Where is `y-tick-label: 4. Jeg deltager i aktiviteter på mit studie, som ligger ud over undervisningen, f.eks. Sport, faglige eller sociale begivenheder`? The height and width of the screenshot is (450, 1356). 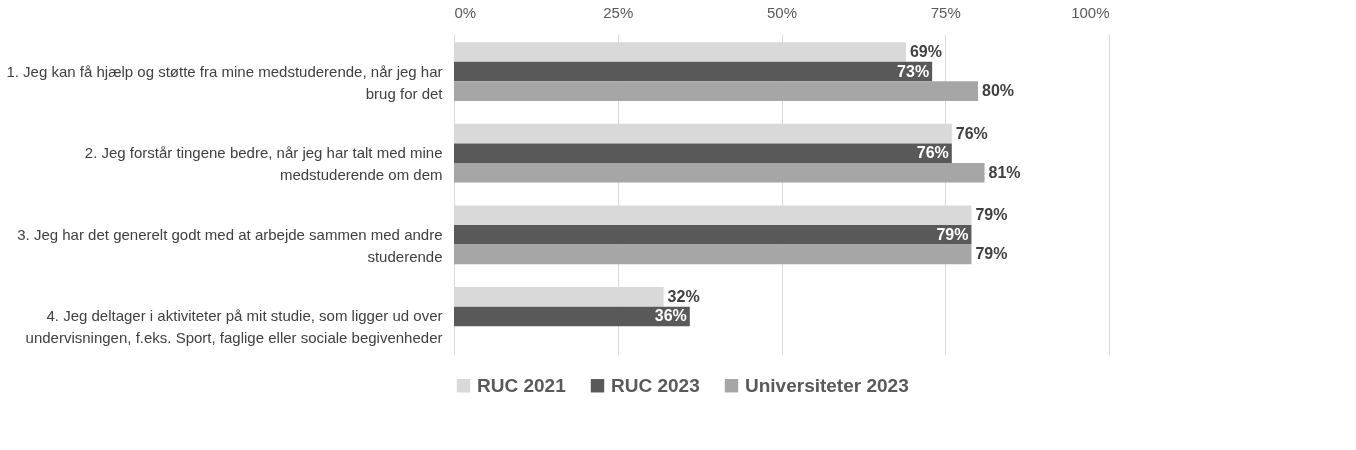
y-tick-label: 4. Jeg deltager i aktiviteter på mit studie, som ligger ud over undervisningen, f.eks. Sport, faglige eller sociale begivenheder is located at coordinates (234, 327).